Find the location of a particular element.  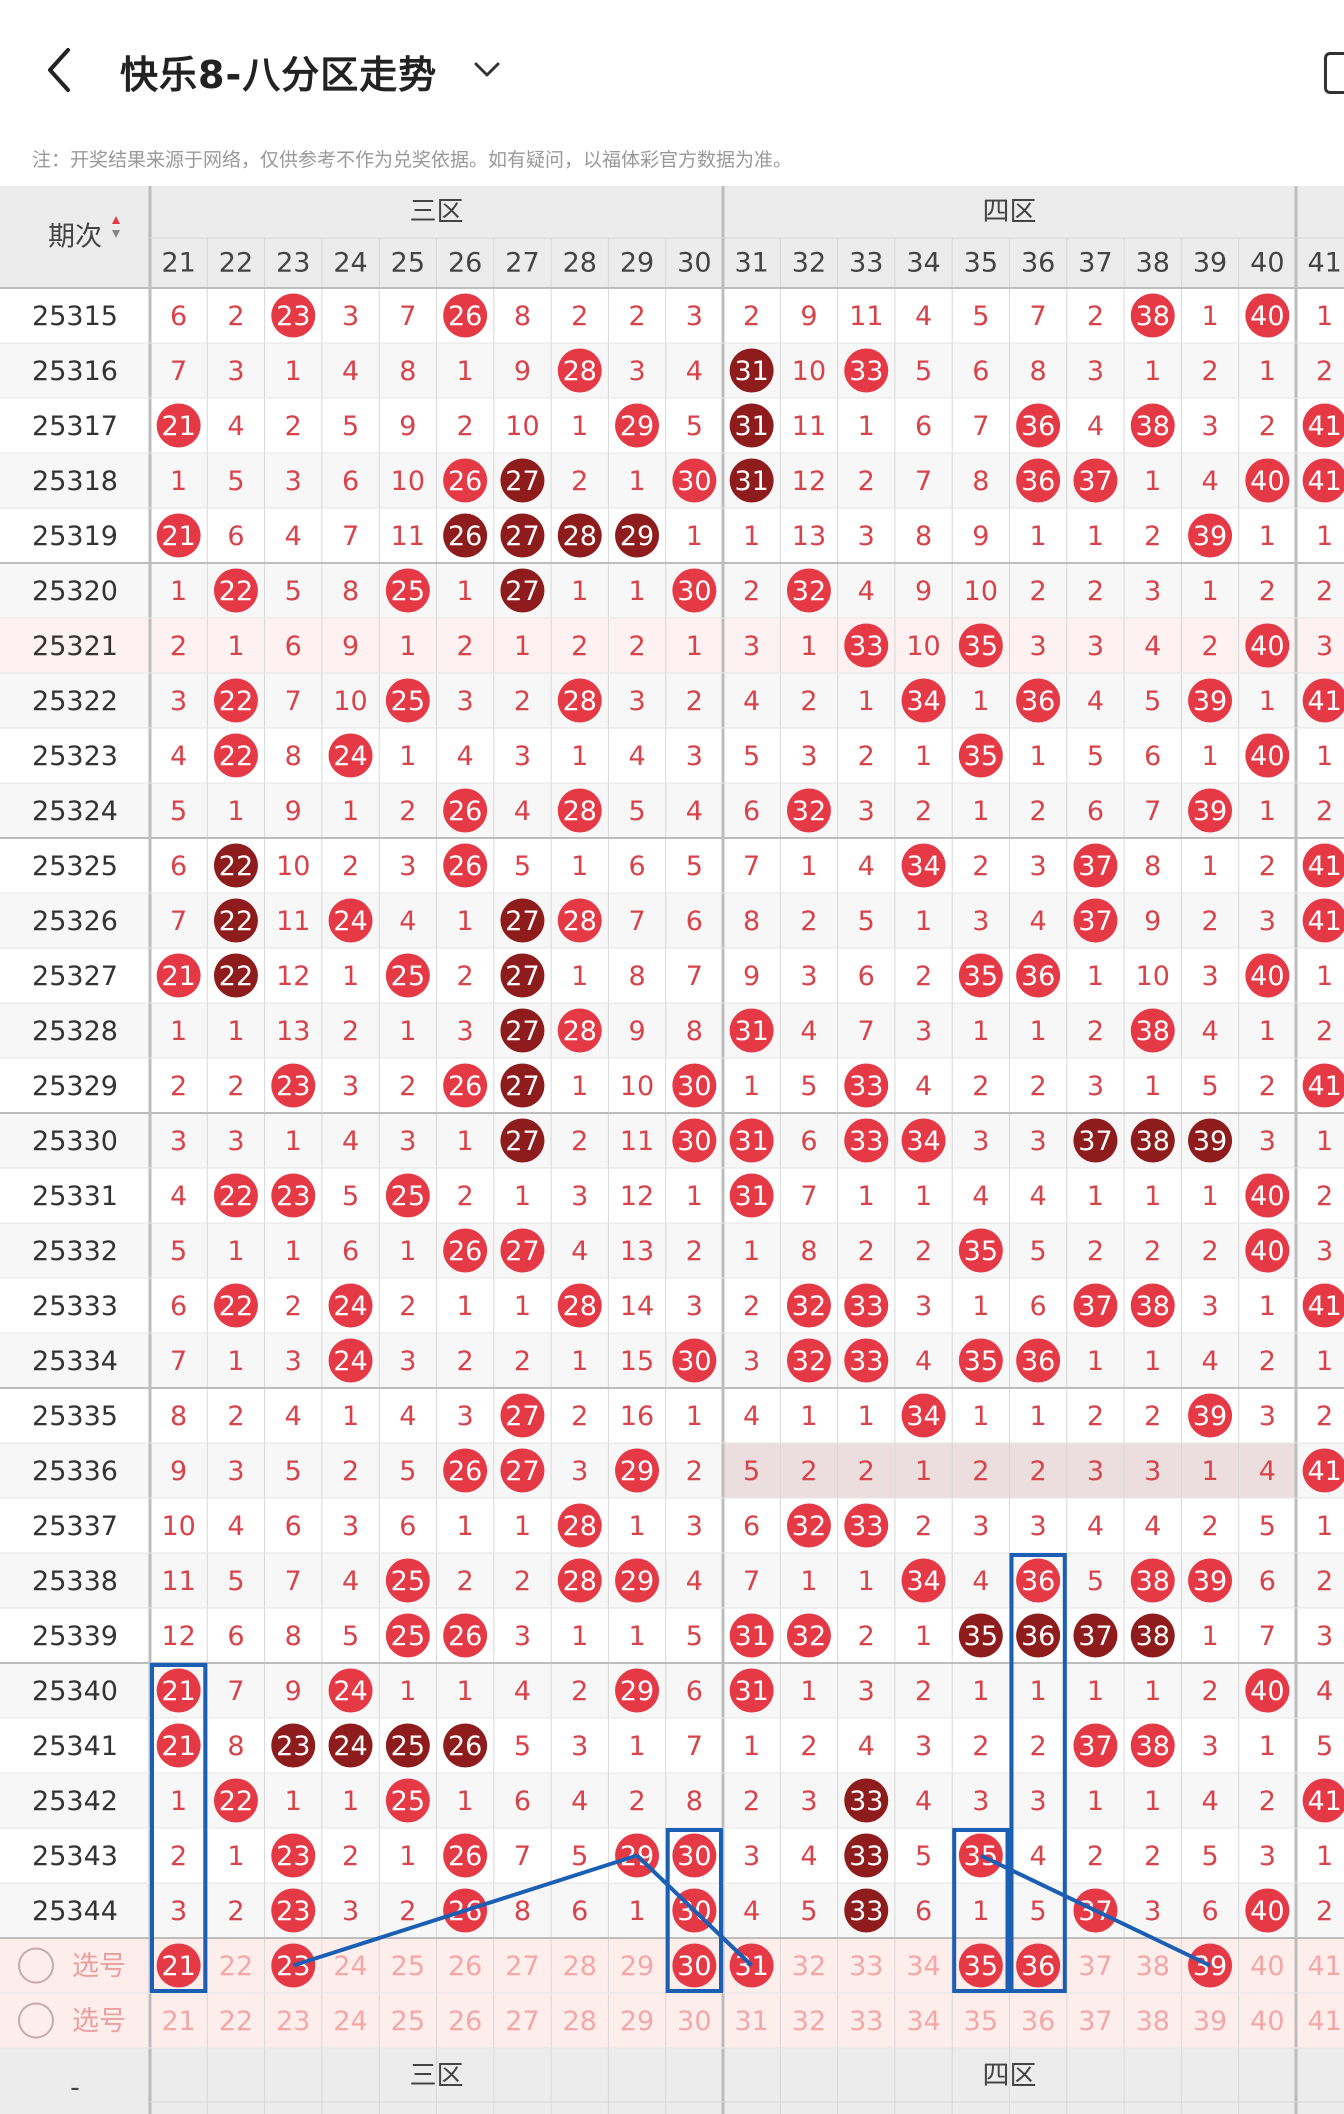

omission-count: 10 is located at coordinates (178, 1526).